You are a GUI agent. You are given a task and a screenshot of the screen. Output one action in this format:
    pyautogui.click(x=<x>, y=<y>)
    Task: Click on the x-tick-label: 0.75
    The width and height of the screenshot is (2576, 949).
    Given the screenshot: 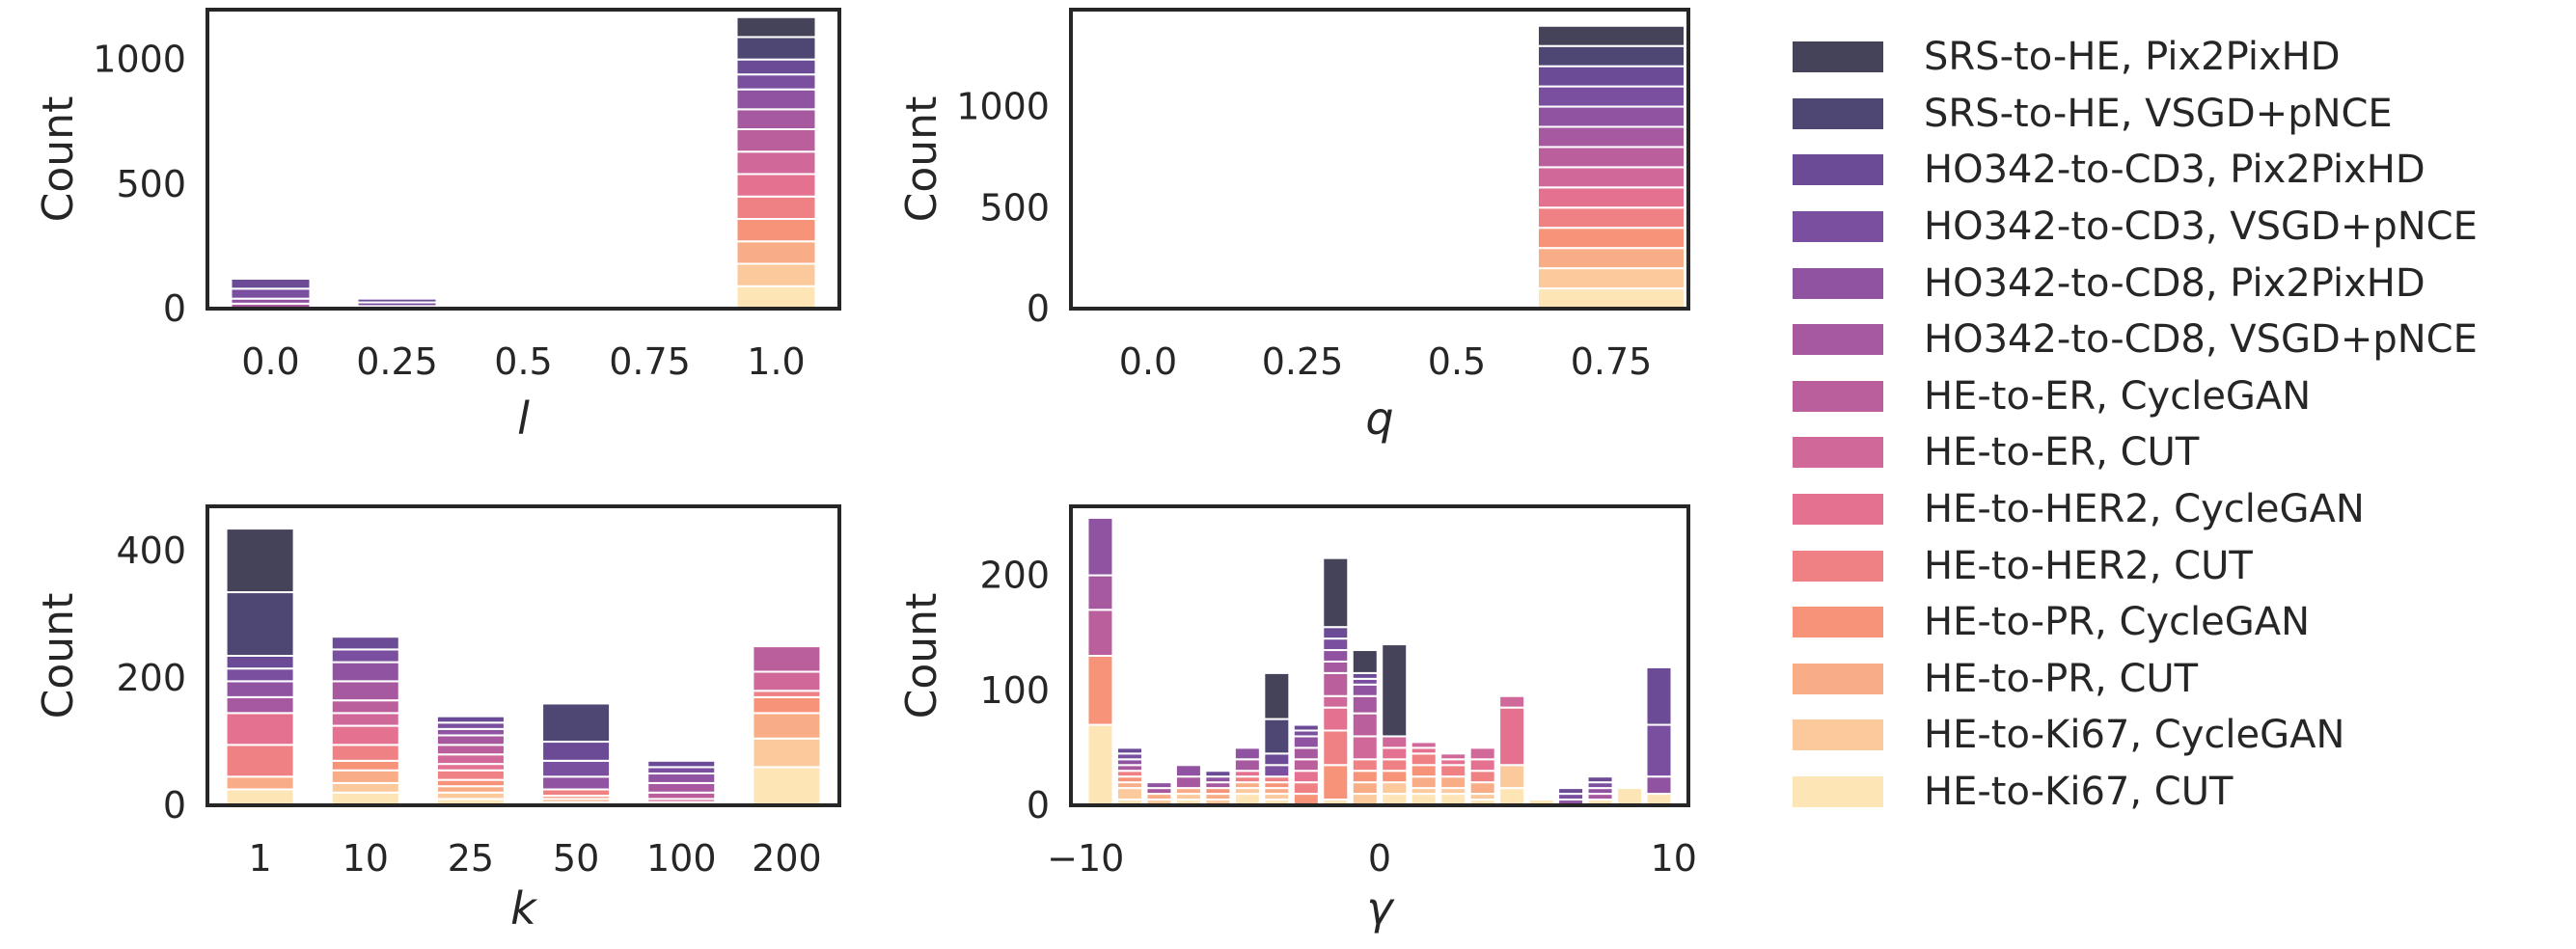 What is the action you would take?
    pyautogui.click(x=650, y=361)
    